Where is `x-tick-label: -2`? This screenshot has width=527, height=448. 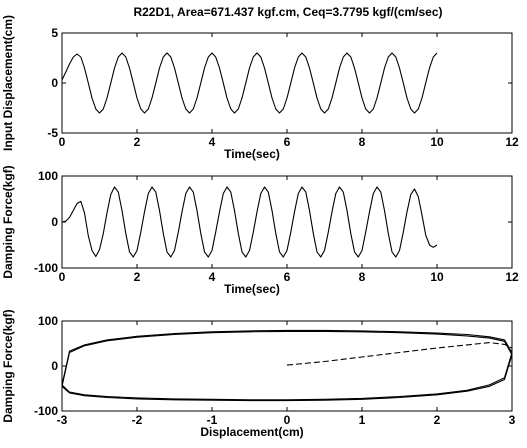
x-tick-label: -2 is located at coordinates (137, 420).